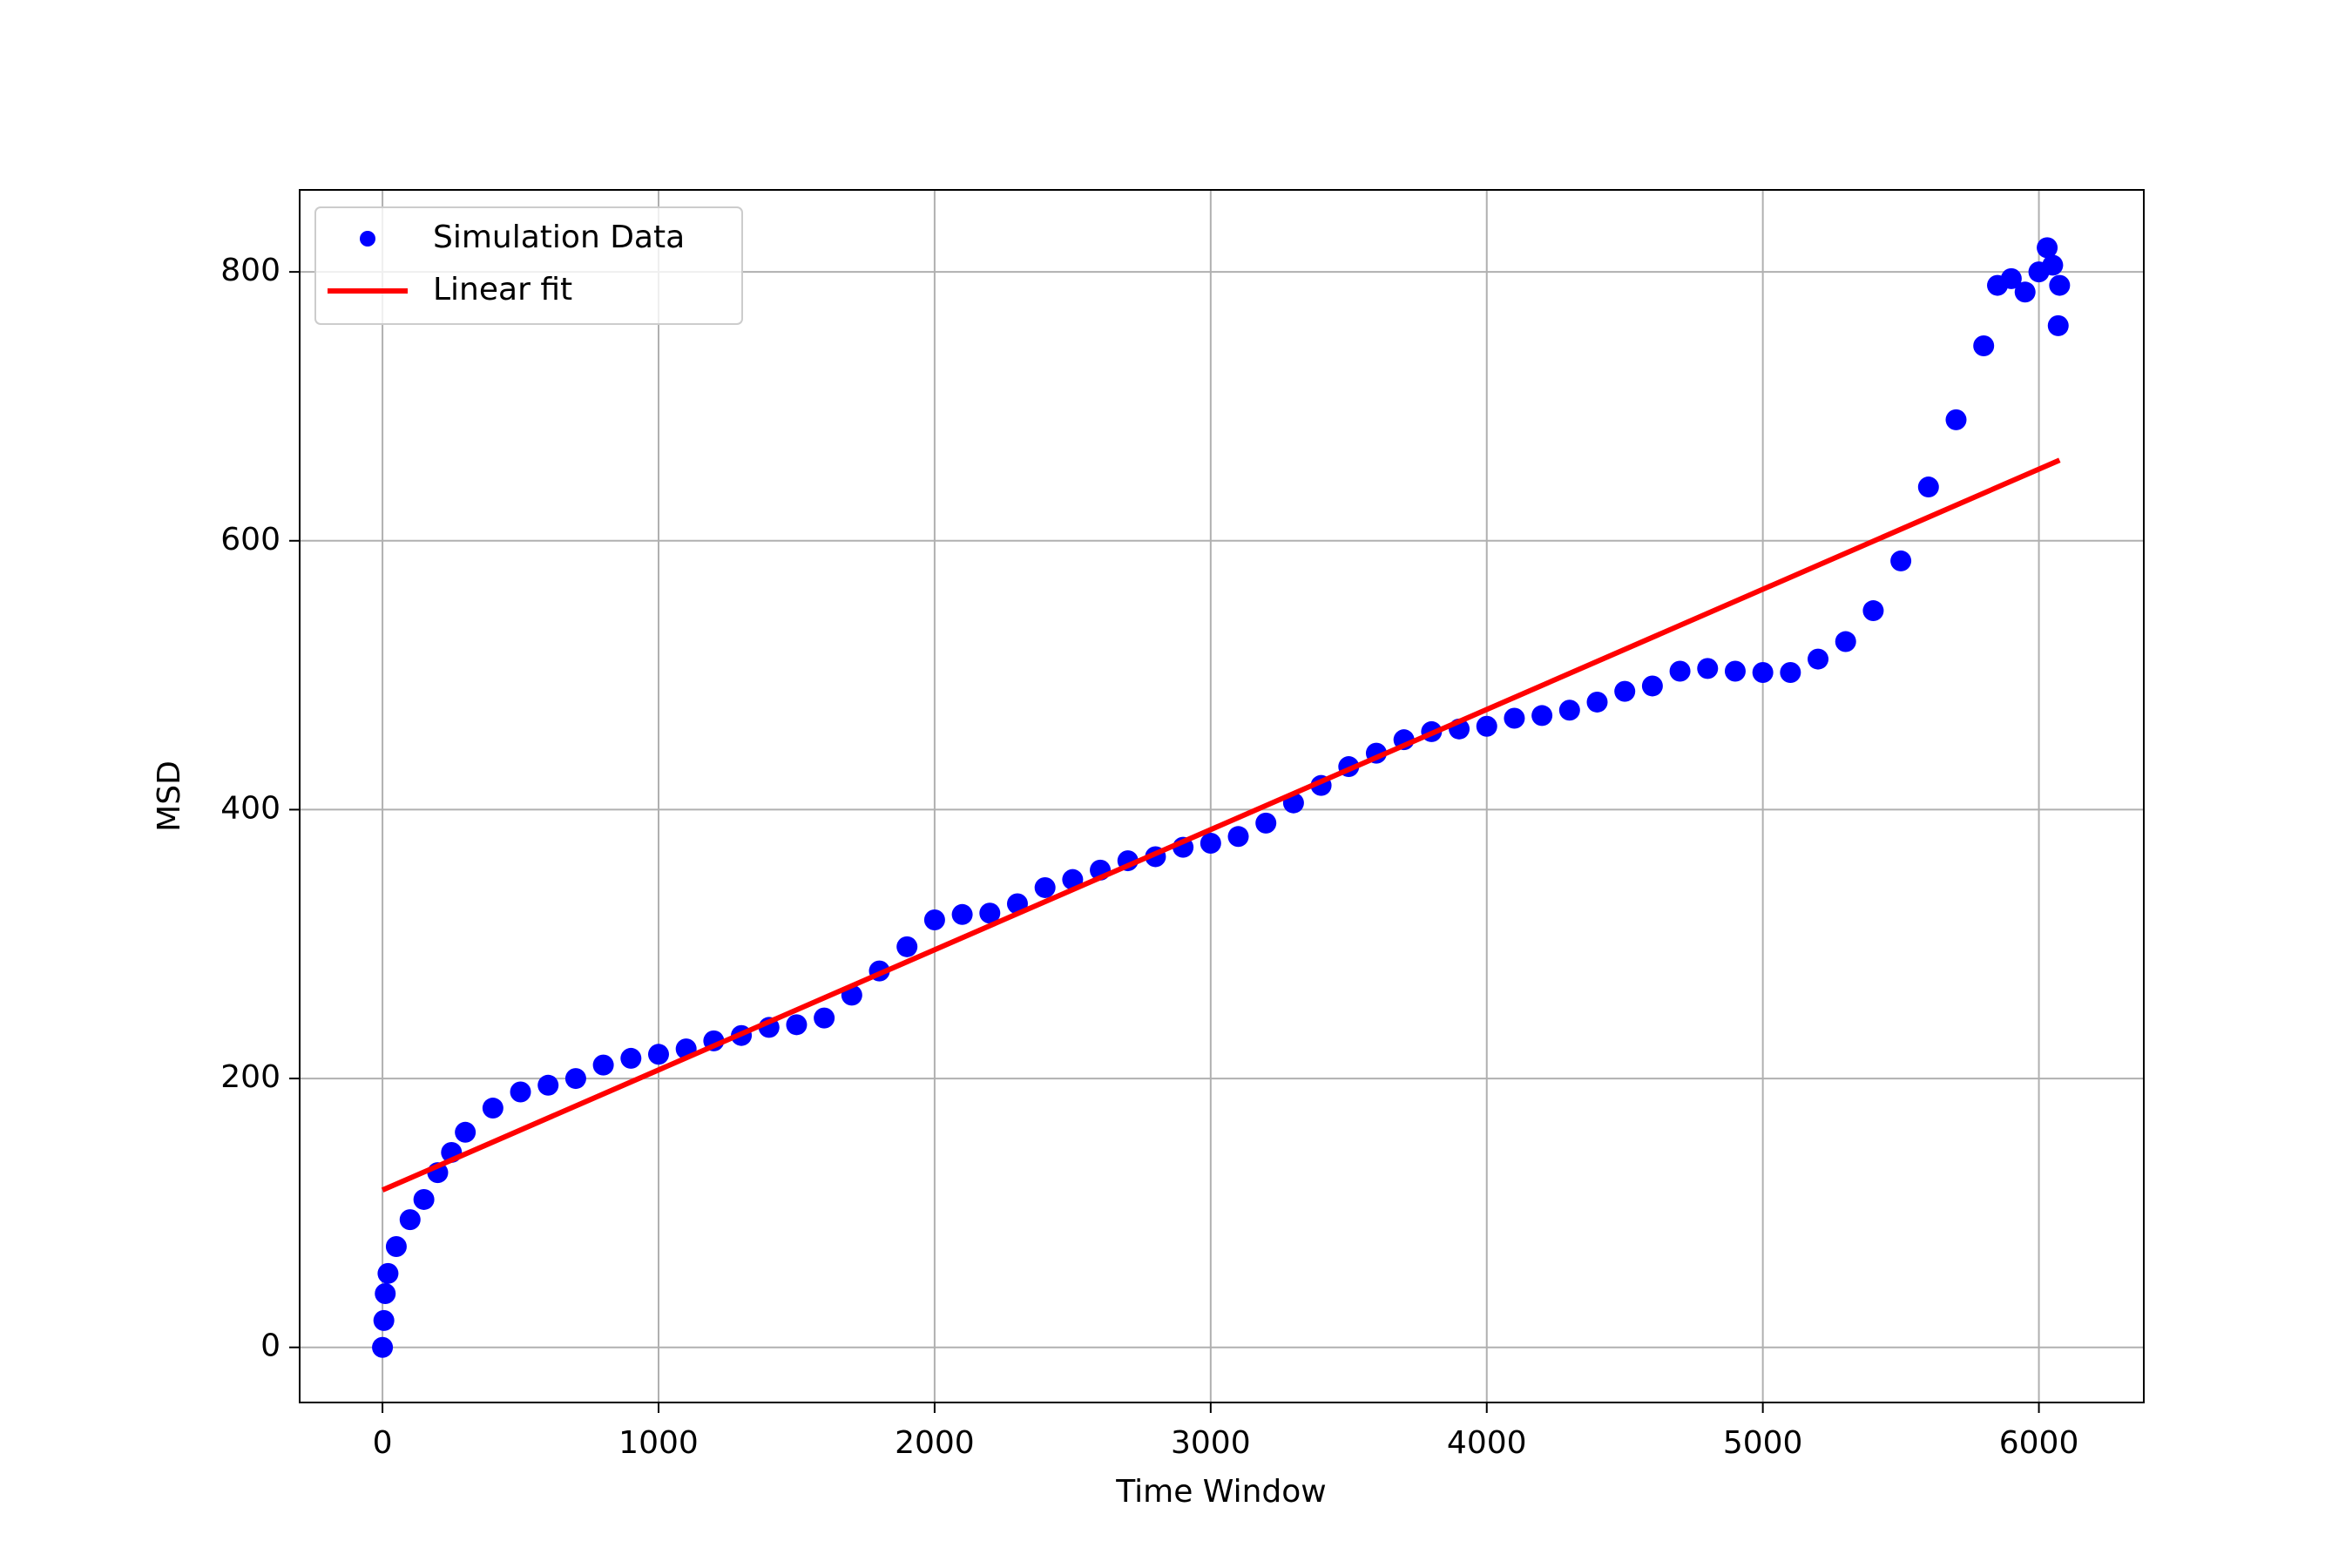  What do you see at coordinates (250, 270) in the screenshot?
I see `y-tick-label: 800` at bounding box center [250, 270].